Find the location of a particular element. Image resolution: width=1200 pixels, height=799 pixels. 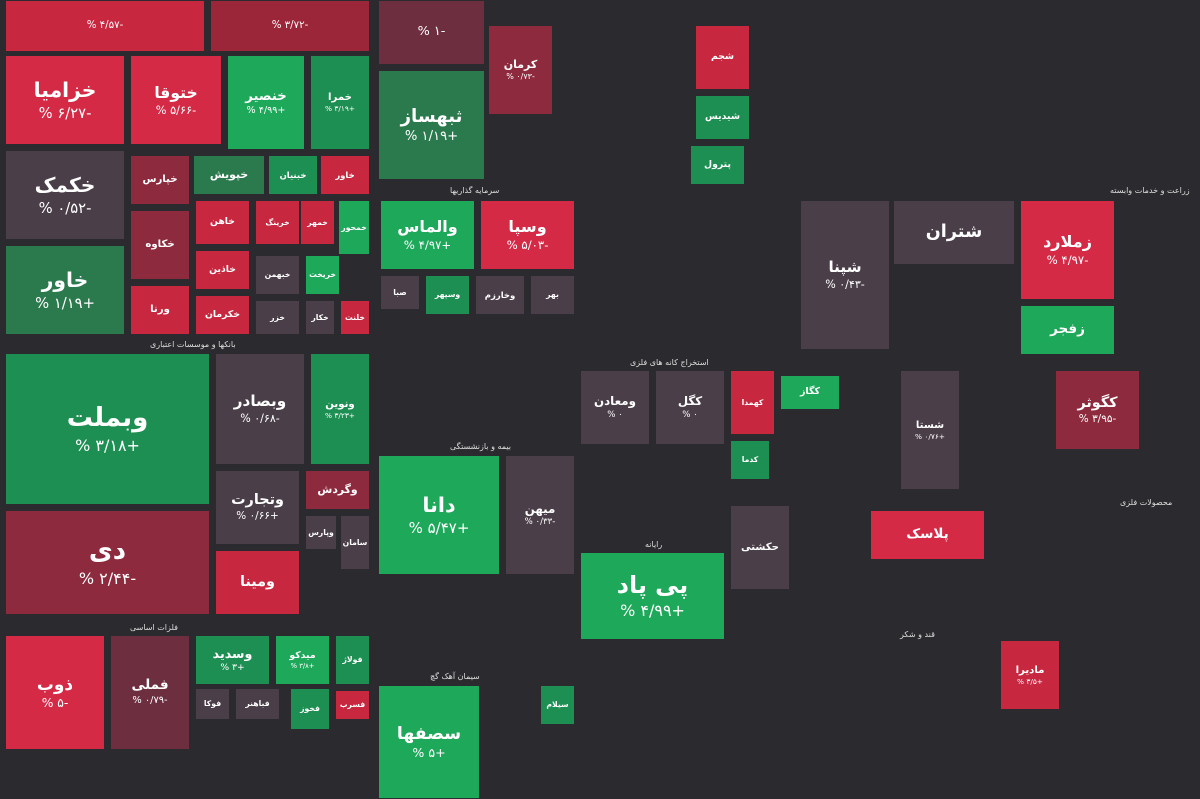

tile-name: میدکو is located at coordinates (302, 655).